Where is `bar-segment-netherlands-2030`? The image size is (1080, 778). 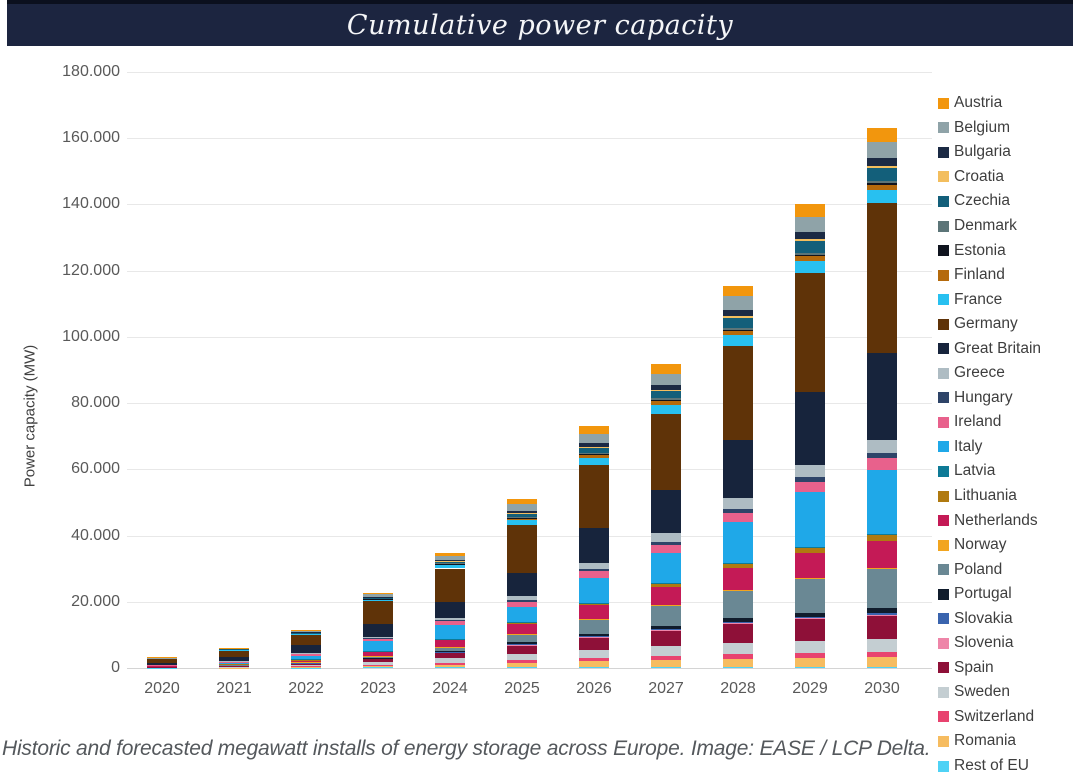
bar-segment-netherlands-2030 is located at coordinates (882, 554).